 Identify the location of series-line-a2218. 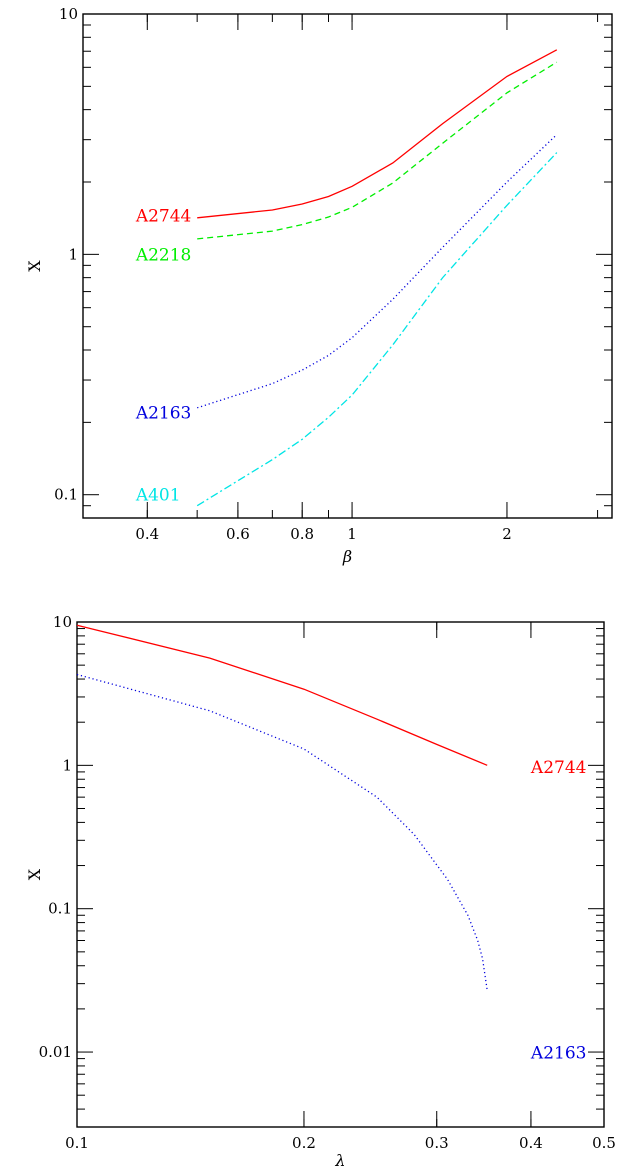
(377, 150).